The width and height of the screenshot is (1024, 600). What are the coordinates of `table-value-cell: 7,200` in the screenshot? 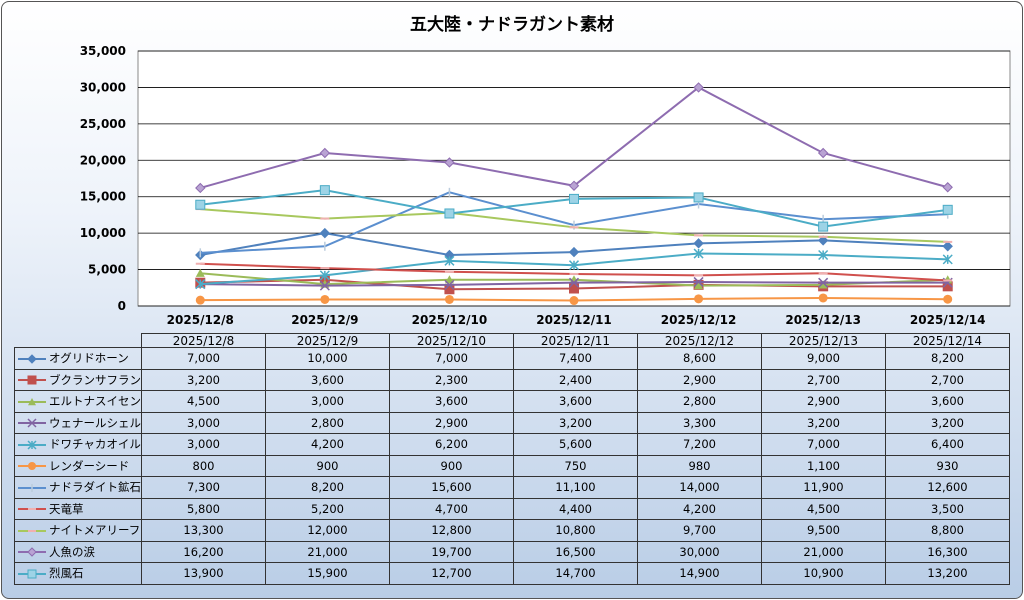 It's located at (699, 444).